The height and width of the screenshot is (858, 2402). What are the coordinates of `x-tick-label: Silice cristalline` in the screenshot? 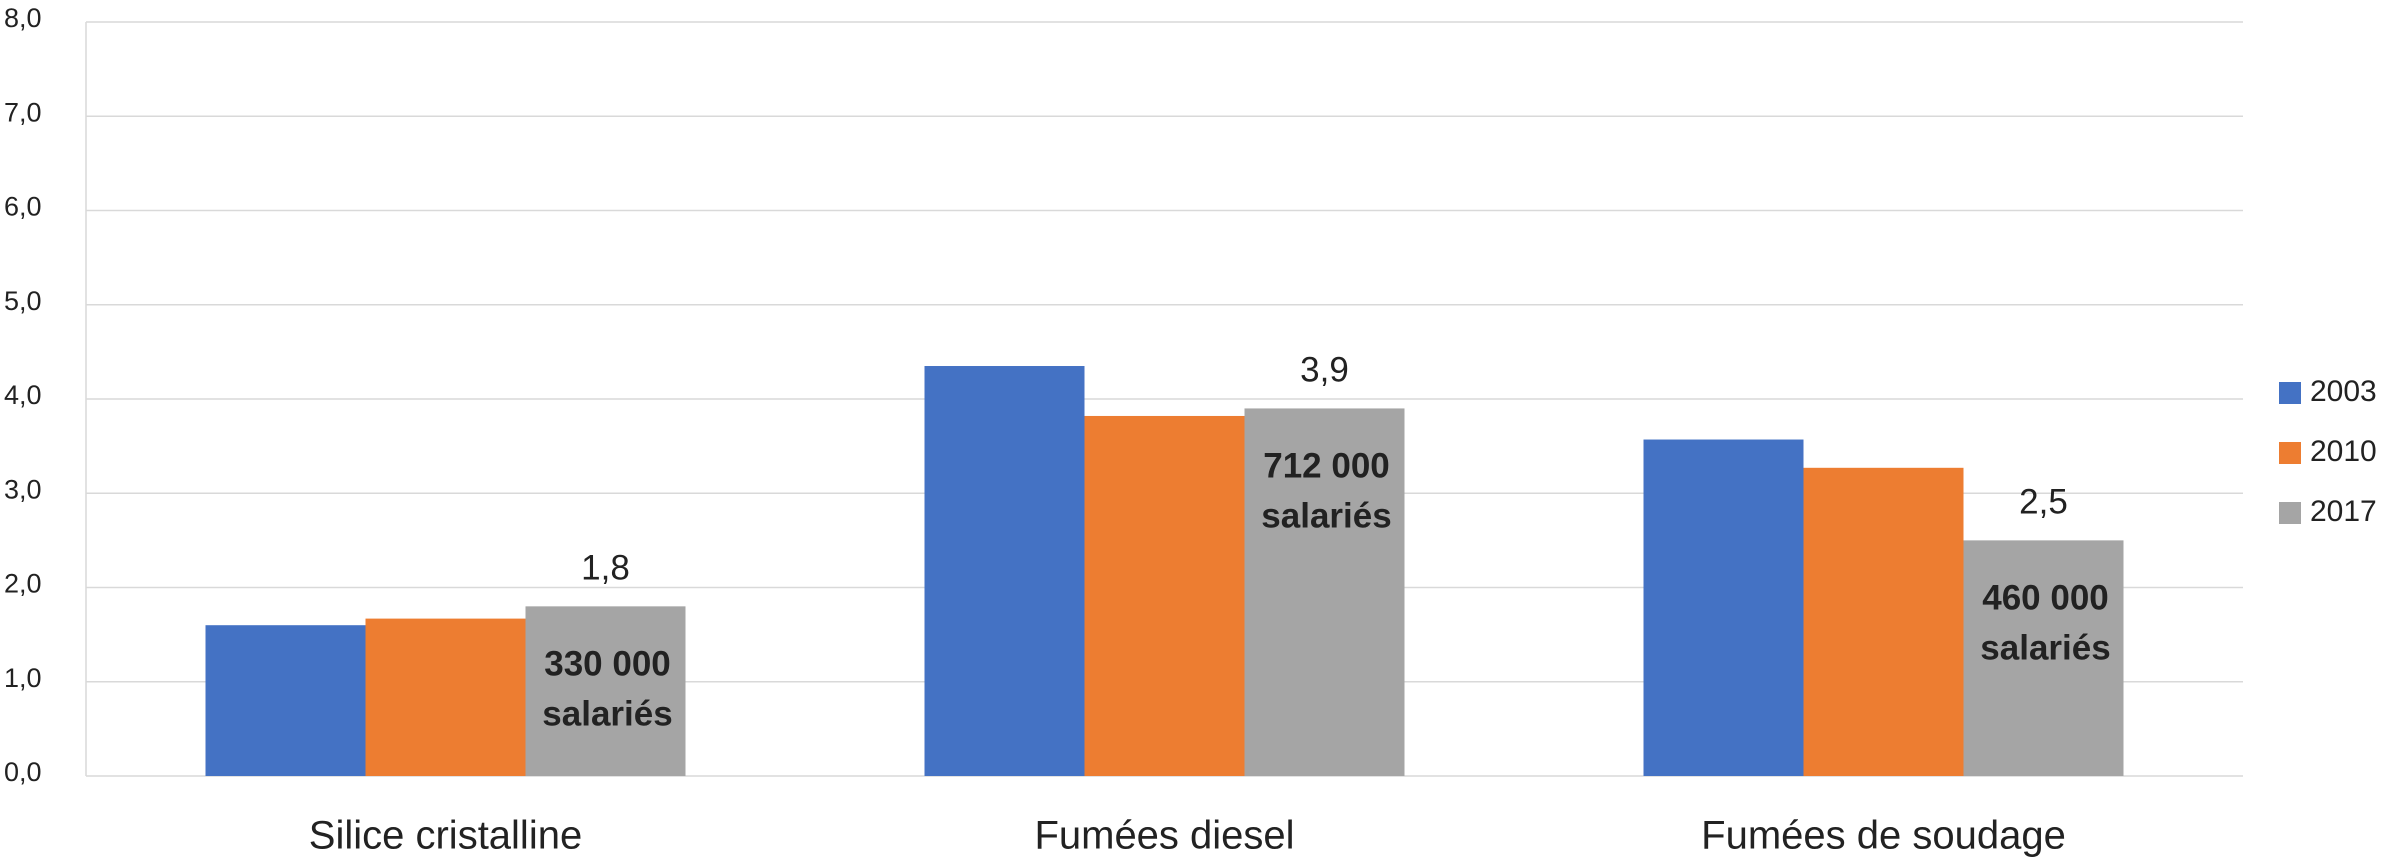 It's located at (445, 836).